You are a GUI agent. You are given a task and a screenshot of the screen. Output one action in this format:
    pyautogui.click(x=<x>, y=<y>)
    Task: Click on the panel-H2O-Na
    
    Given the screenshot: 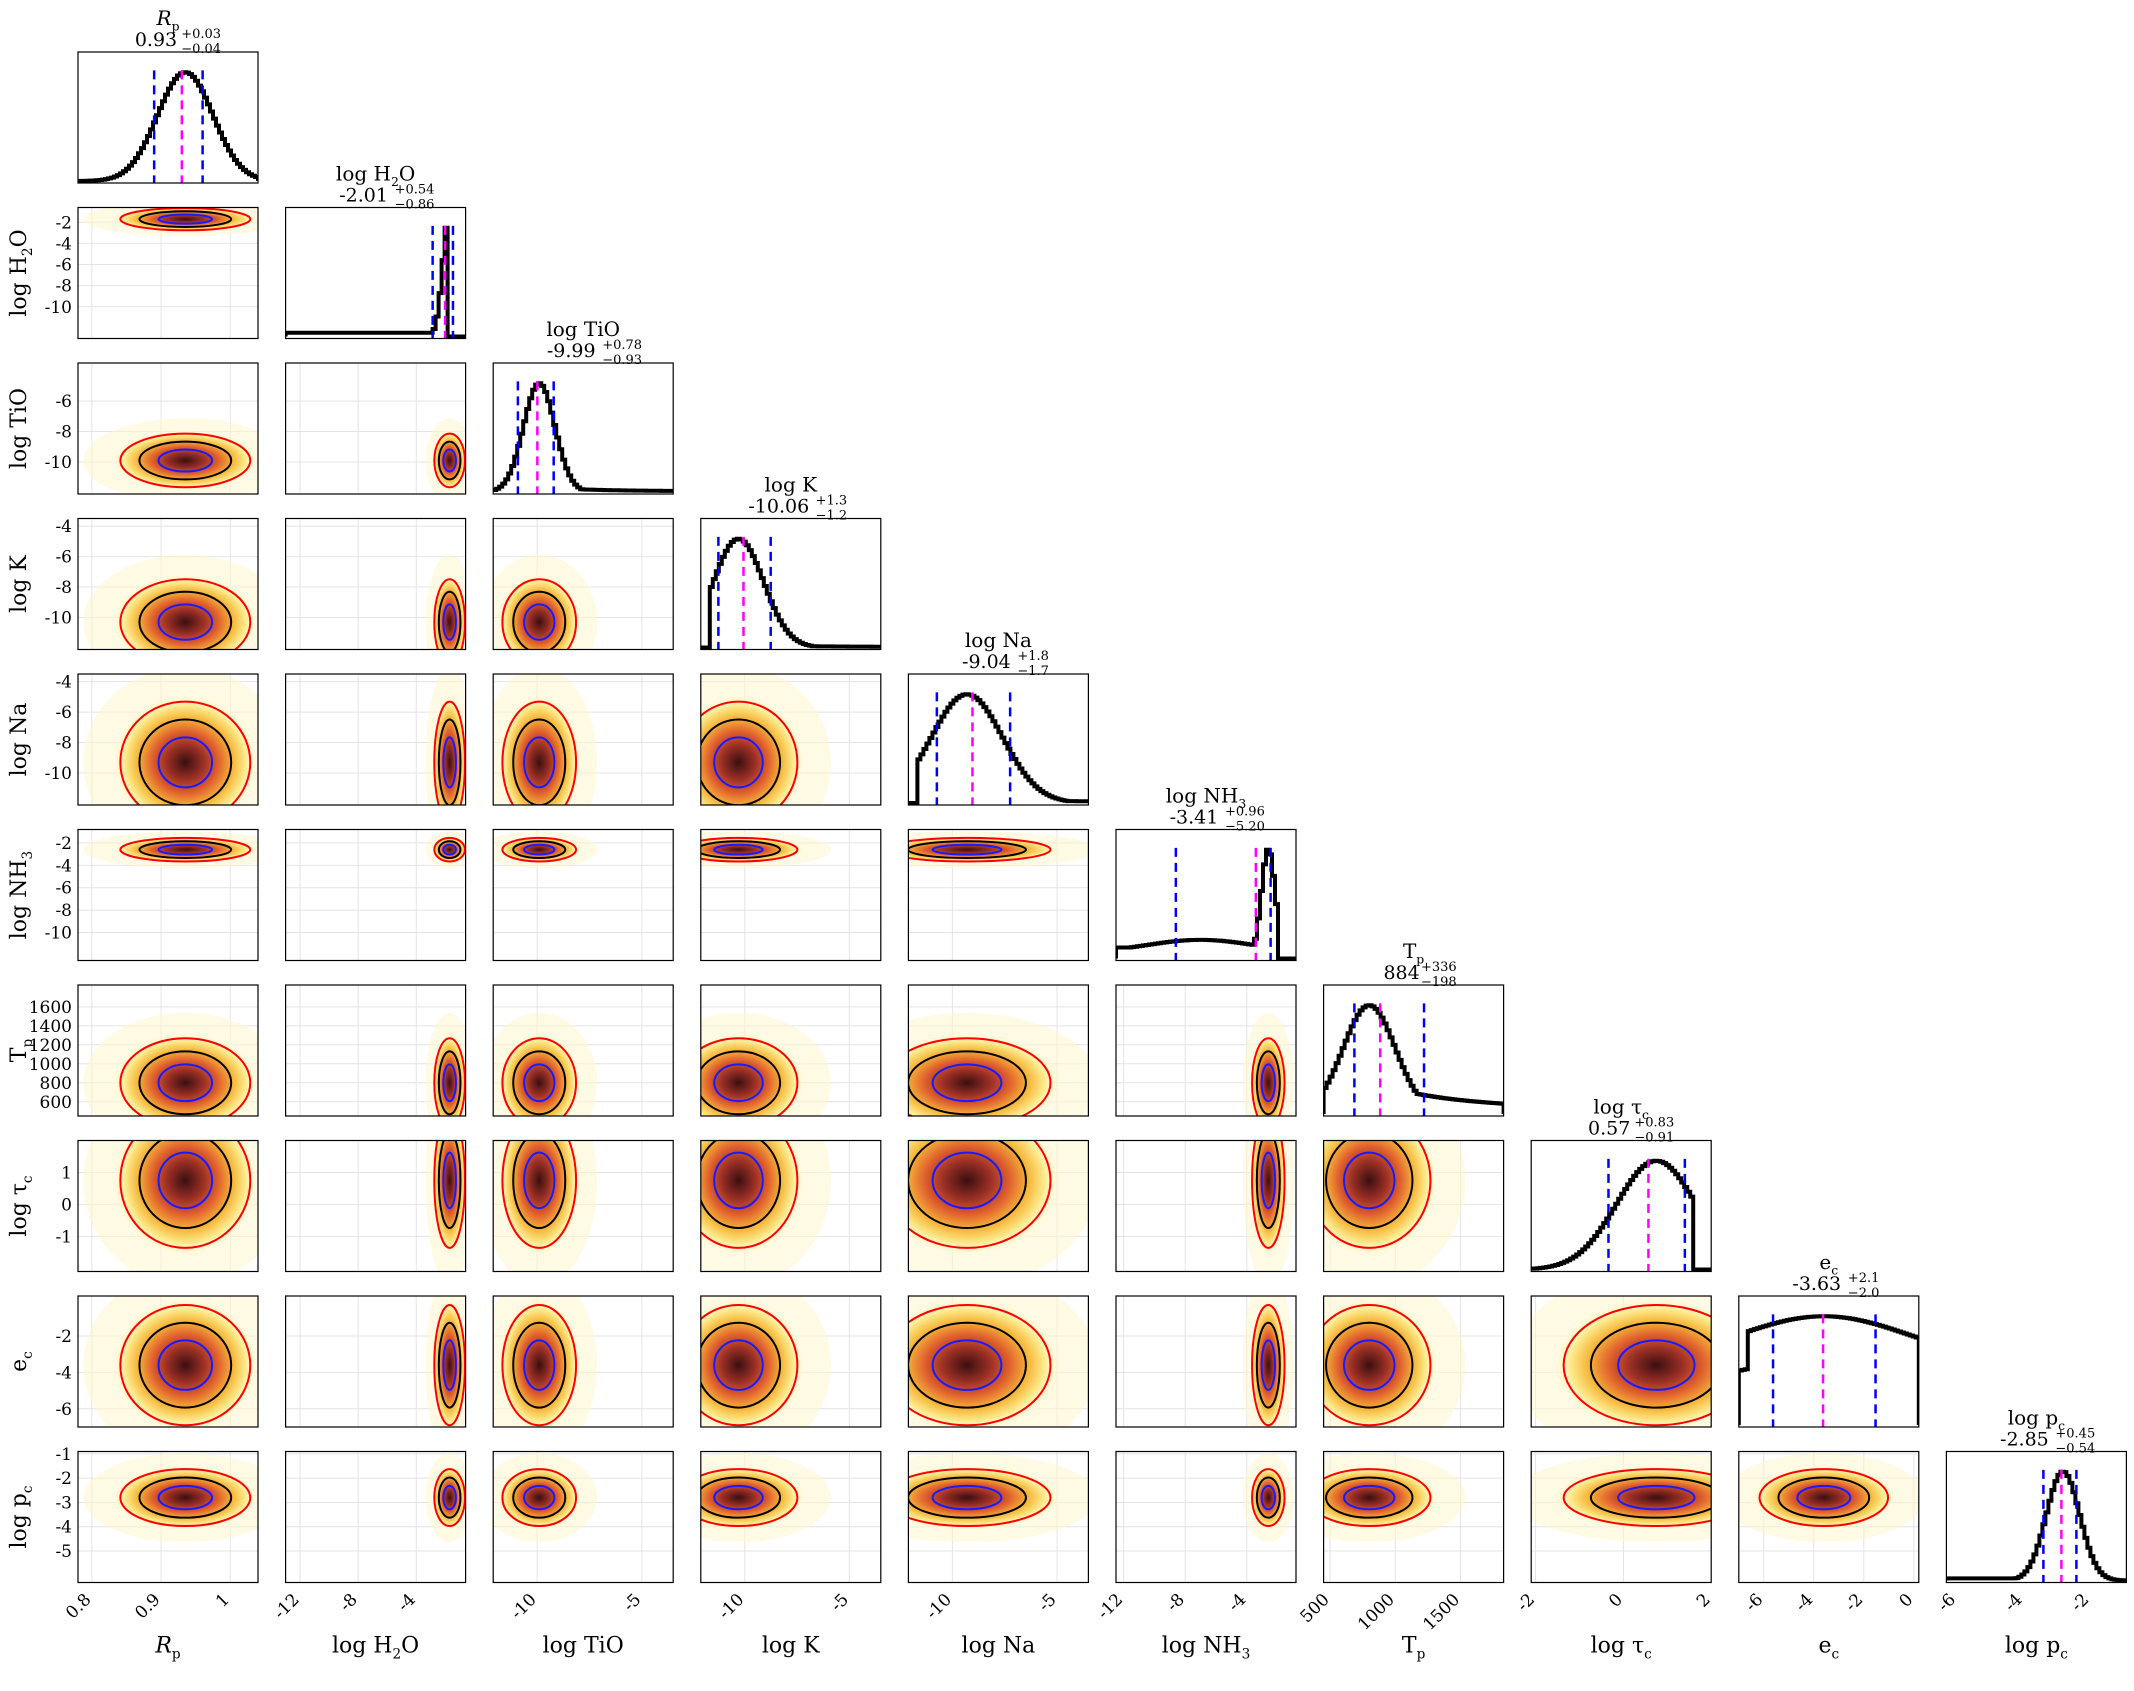 What is the action you would take?
    pyautogui.click(x=376, y=739)
    